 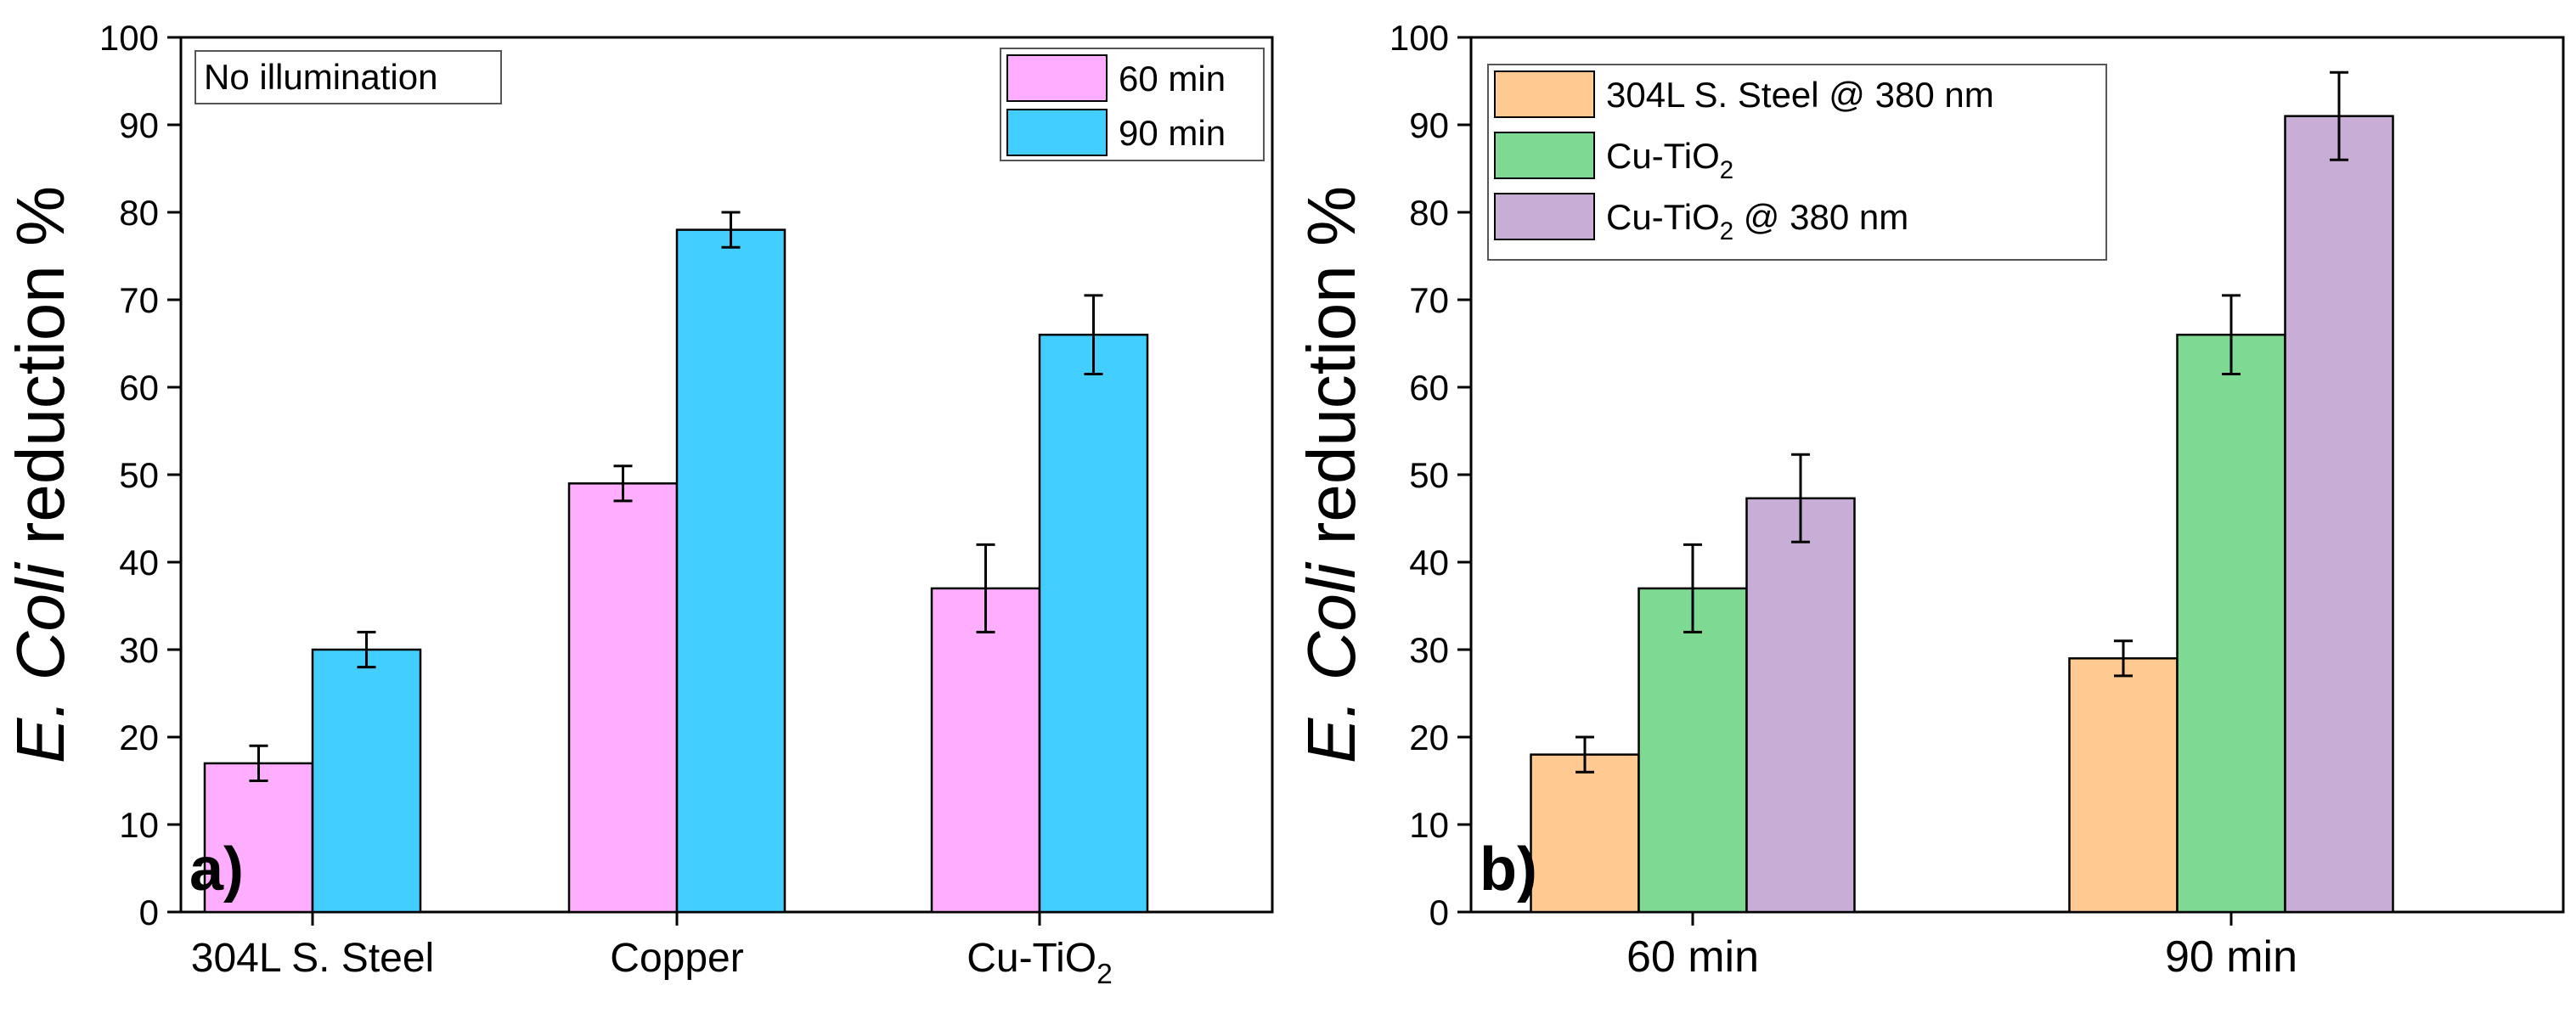 I want to click on legend-label: 90 min, so click(x=1172, y=133).